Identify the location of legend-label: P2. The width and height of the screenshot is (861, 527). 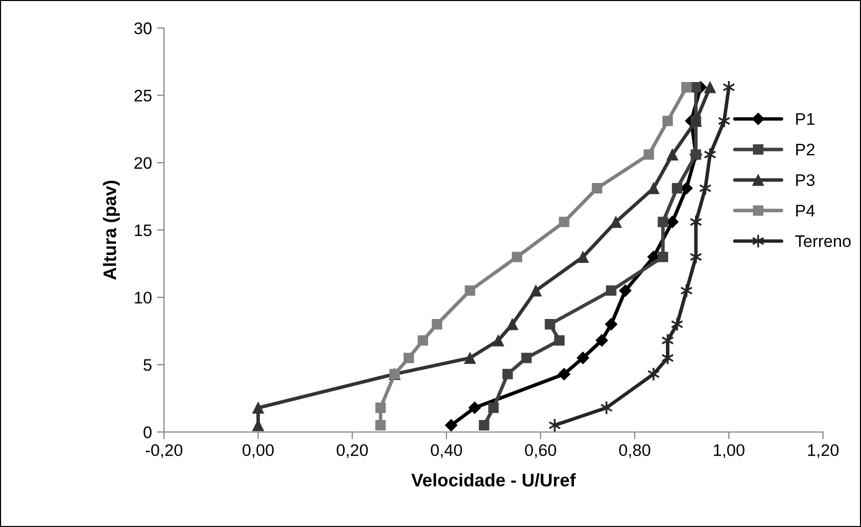
(805, 150).